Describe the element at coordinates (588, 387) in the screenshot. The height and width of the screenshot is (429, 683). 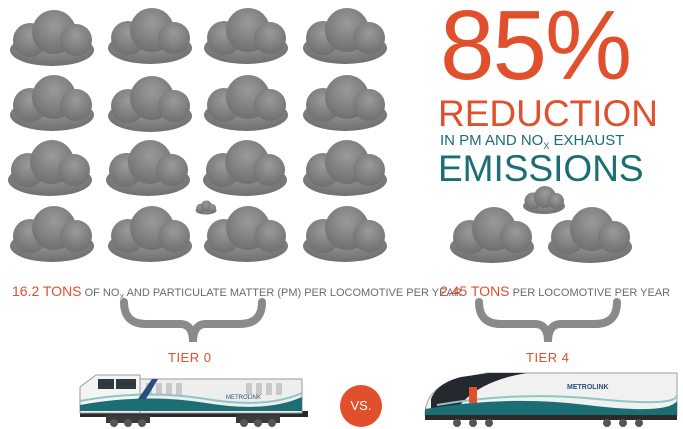
I see `tier4-brand: METROLINK` at that location.